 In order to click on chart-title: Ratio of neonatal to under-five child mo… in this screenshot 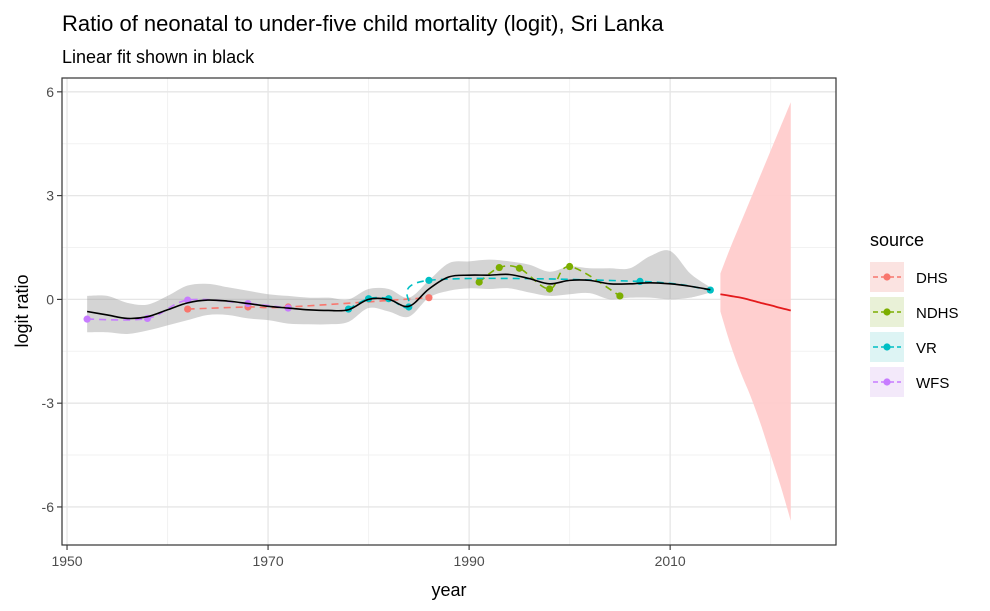, I will do `click(363, 23)`.